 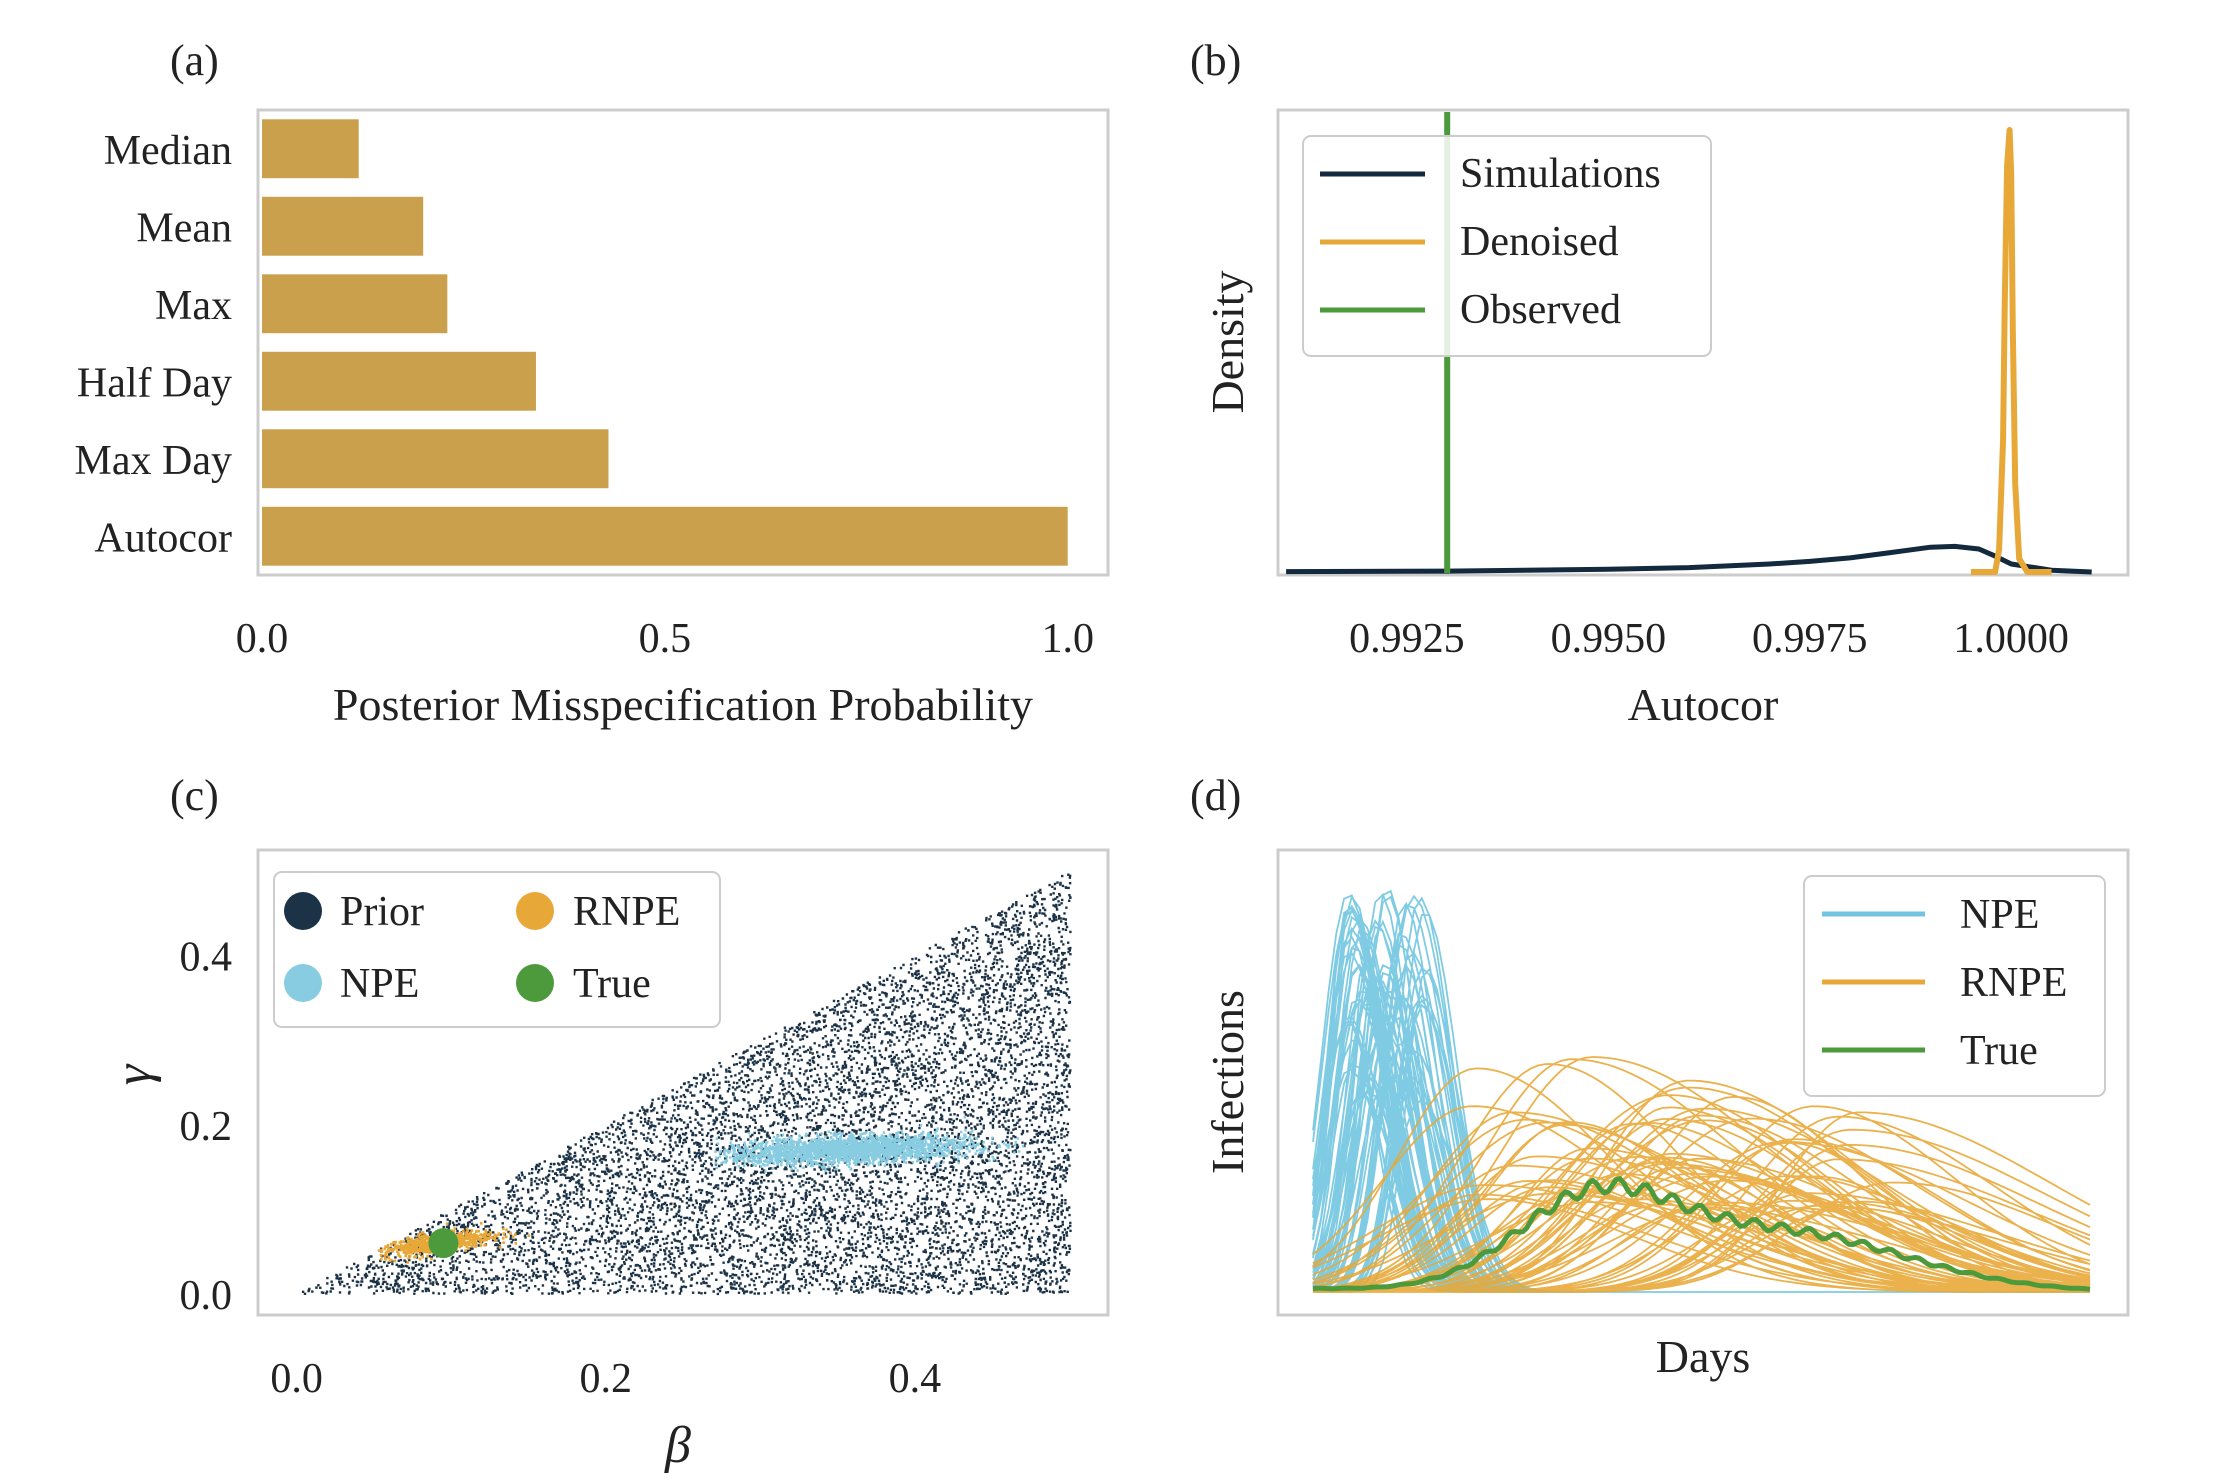 I want to click on y-tick-label: 0.0, so click(x=206, y=1296).